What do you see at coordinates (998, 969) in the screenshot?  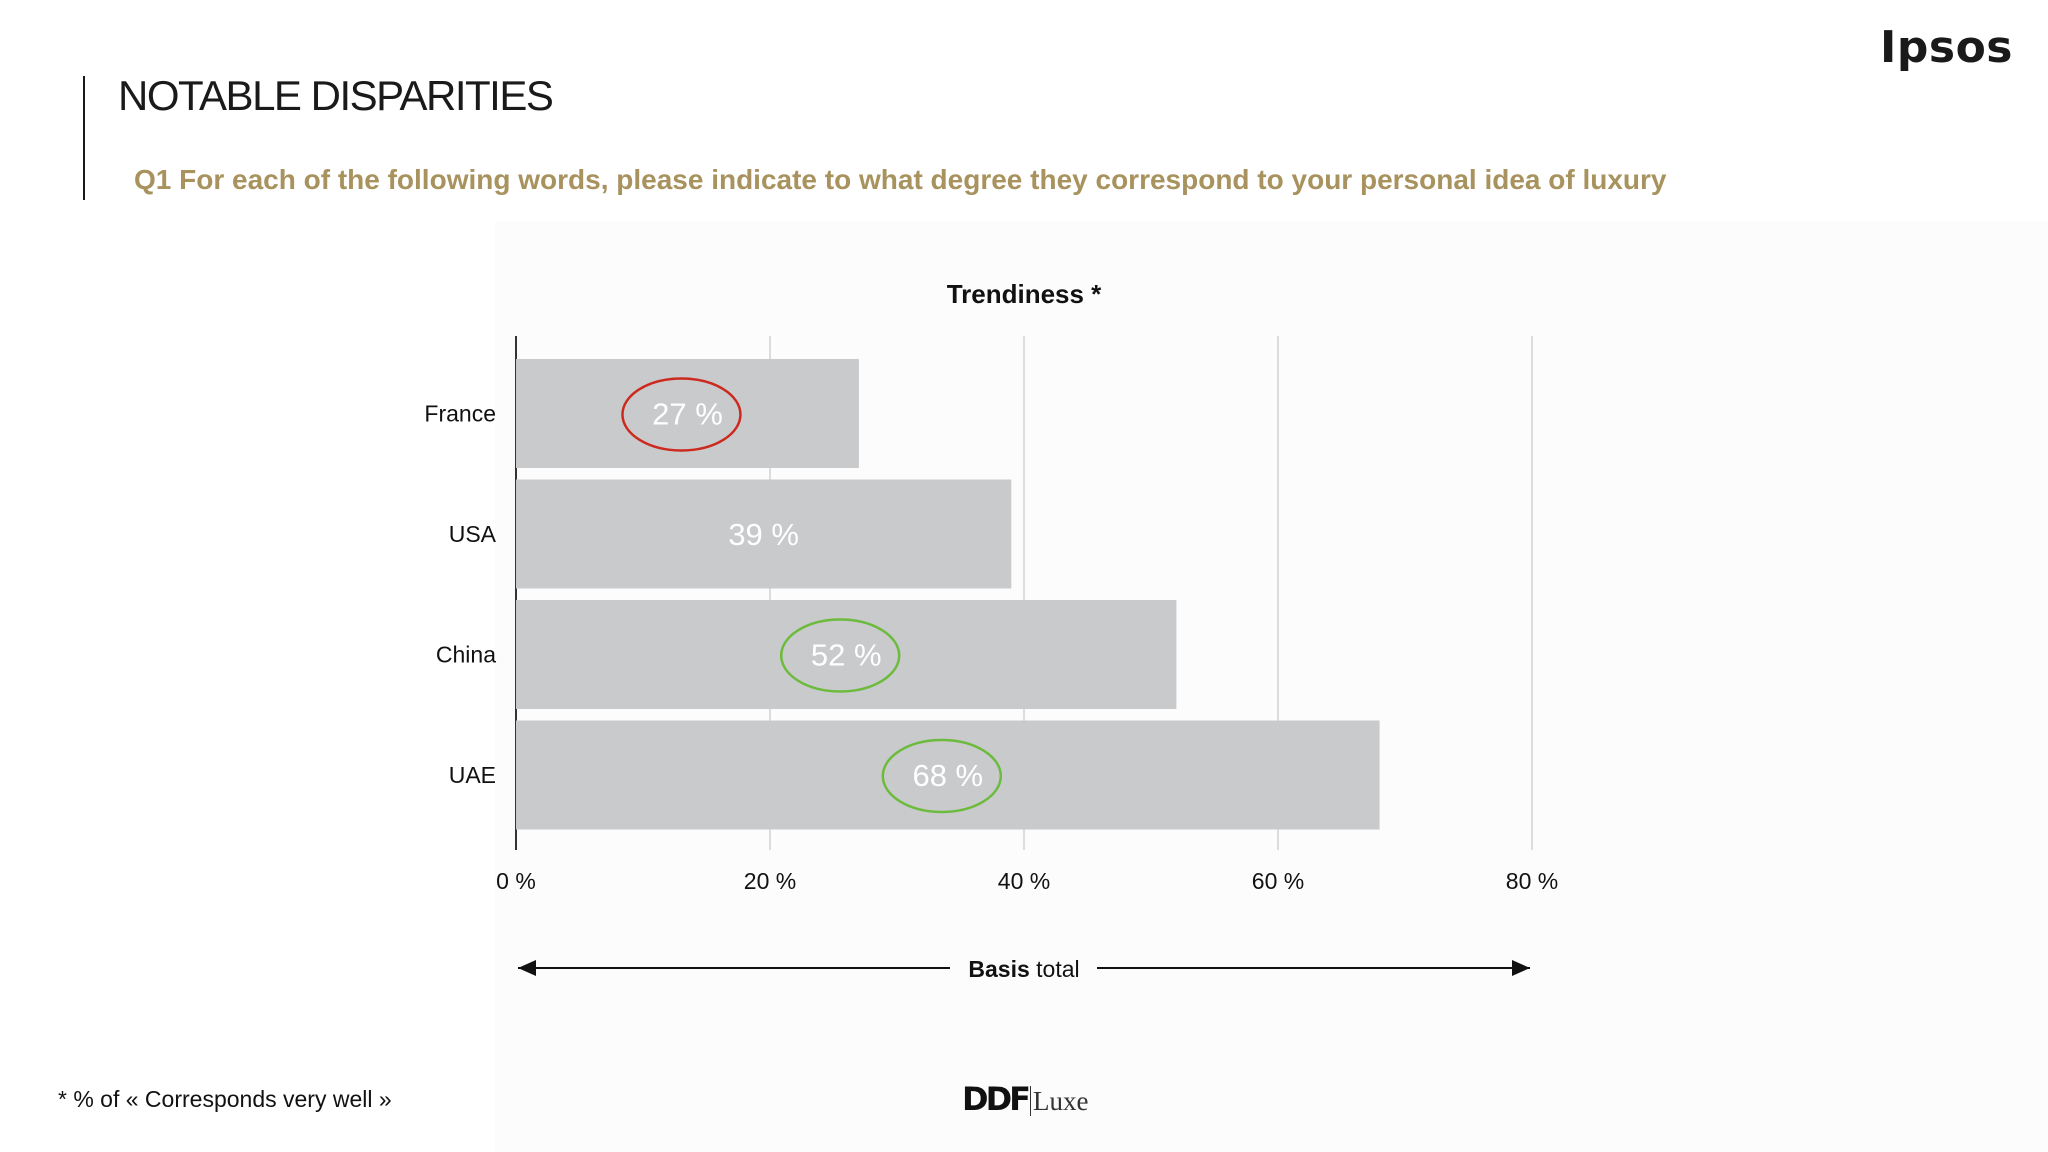 I see `basis-bold: Basis` at bounding box center [998, 969].